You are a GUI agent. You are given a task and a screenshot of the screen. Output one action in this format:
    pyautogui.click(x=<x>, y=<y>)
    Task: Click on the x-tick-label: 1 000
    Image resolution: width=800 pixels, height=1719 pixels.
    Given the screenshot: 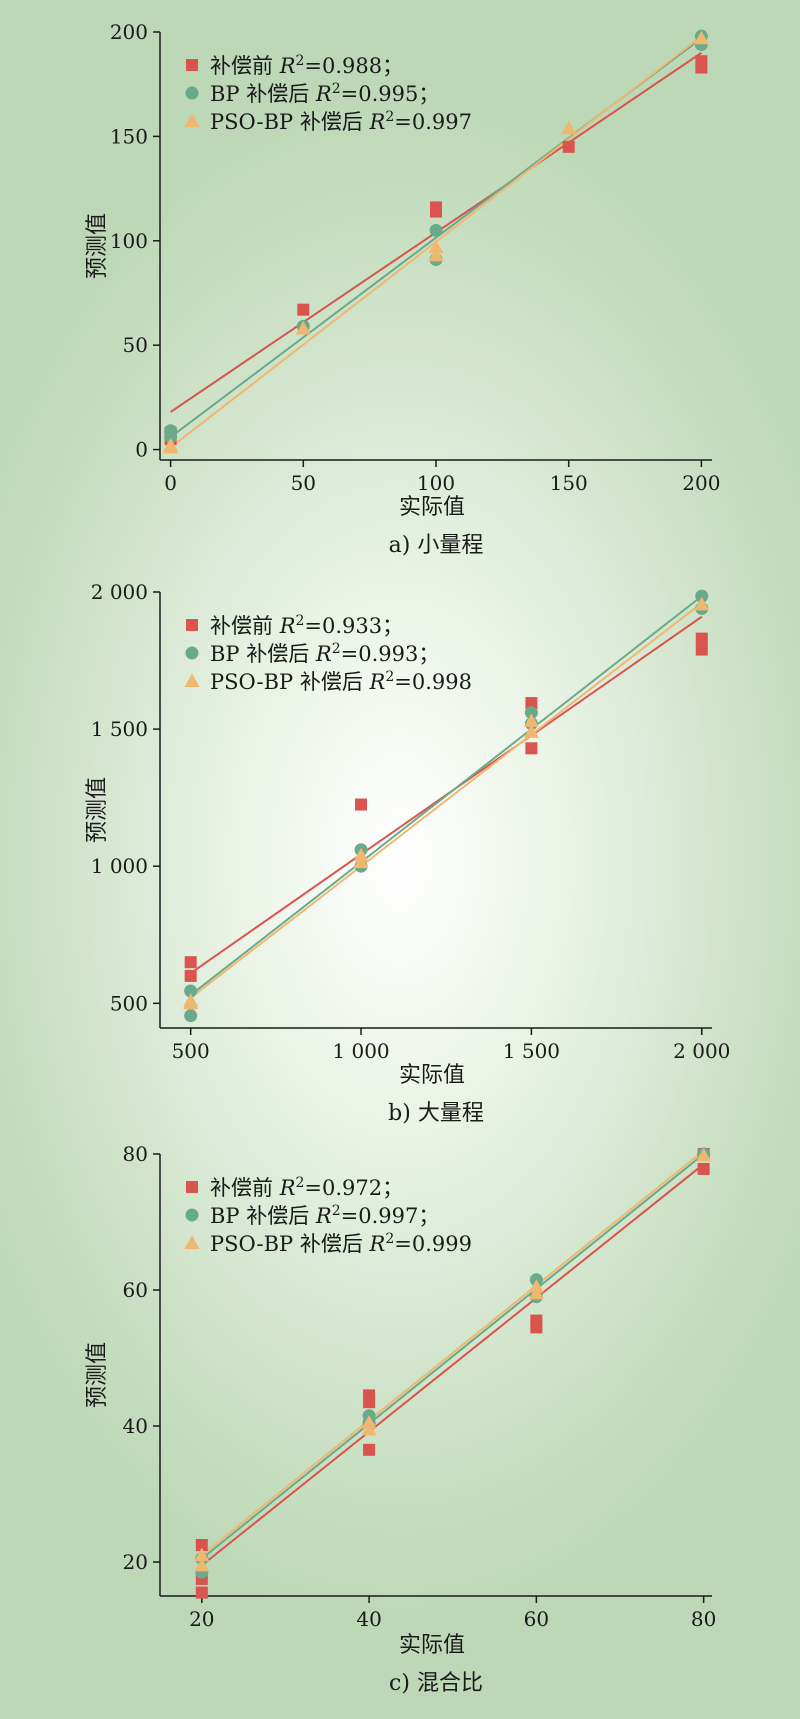 What is the action you would take?
    pyautogui.click(x=360, y=1051)
    